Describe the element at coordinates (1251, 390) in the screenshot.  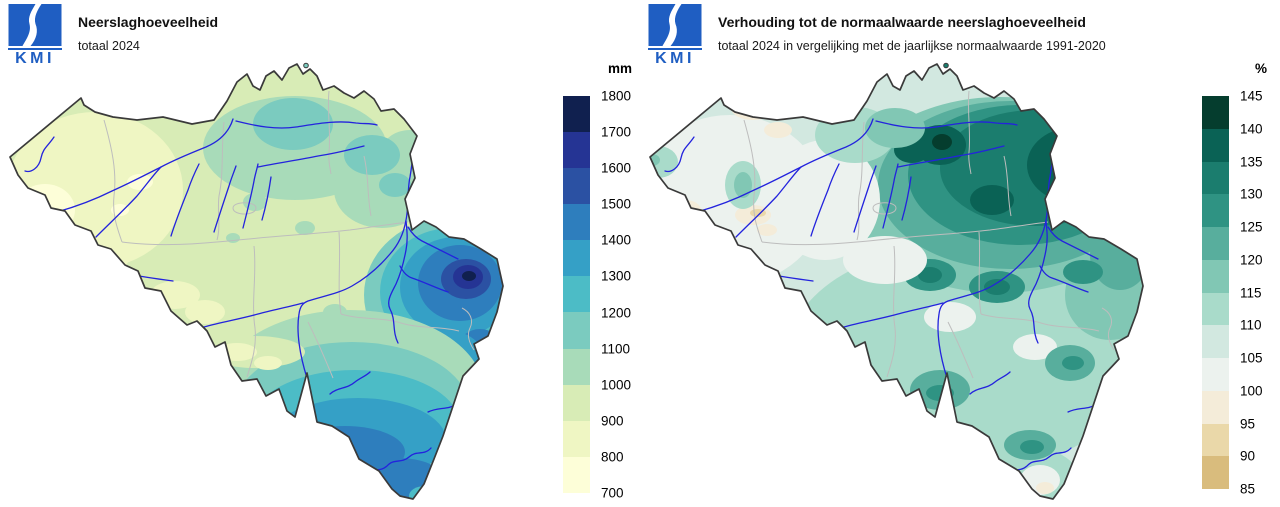
I see `legend-tick-label: 100` at that location.